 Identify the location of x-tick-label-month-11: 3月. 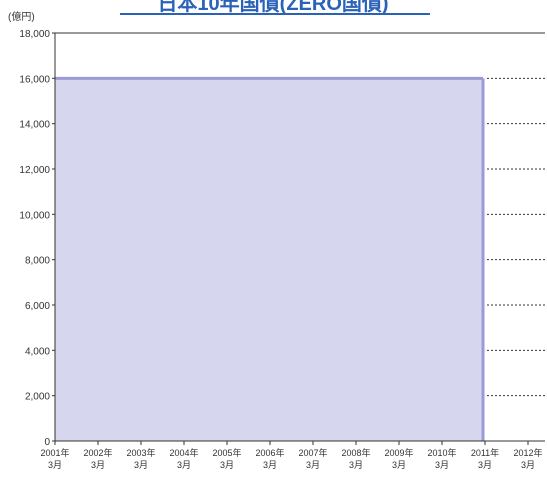
(528, 465).